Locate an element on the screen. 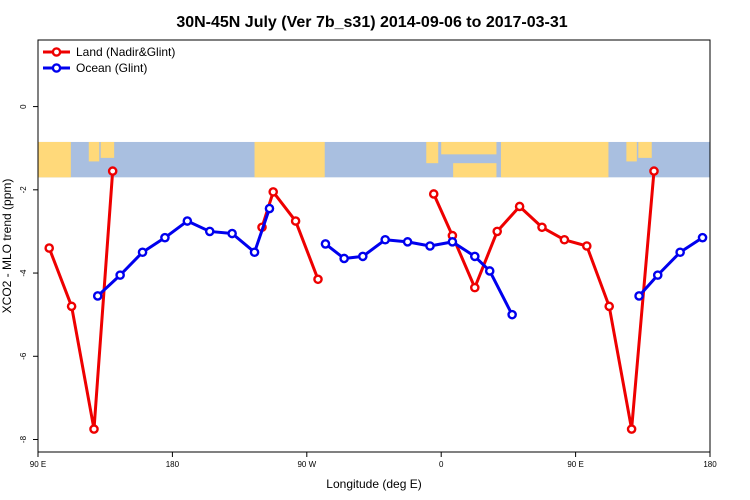 The height and width of the screenshot is (500, 750). x-axis: 90 E 180 90 W 0 90 E 180 is located at coordinates (373, 460).